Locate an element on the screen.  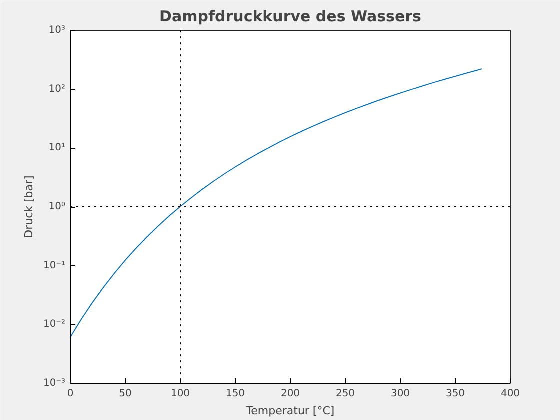
x-tick-label: 100 is located at coordinates (180, 394).